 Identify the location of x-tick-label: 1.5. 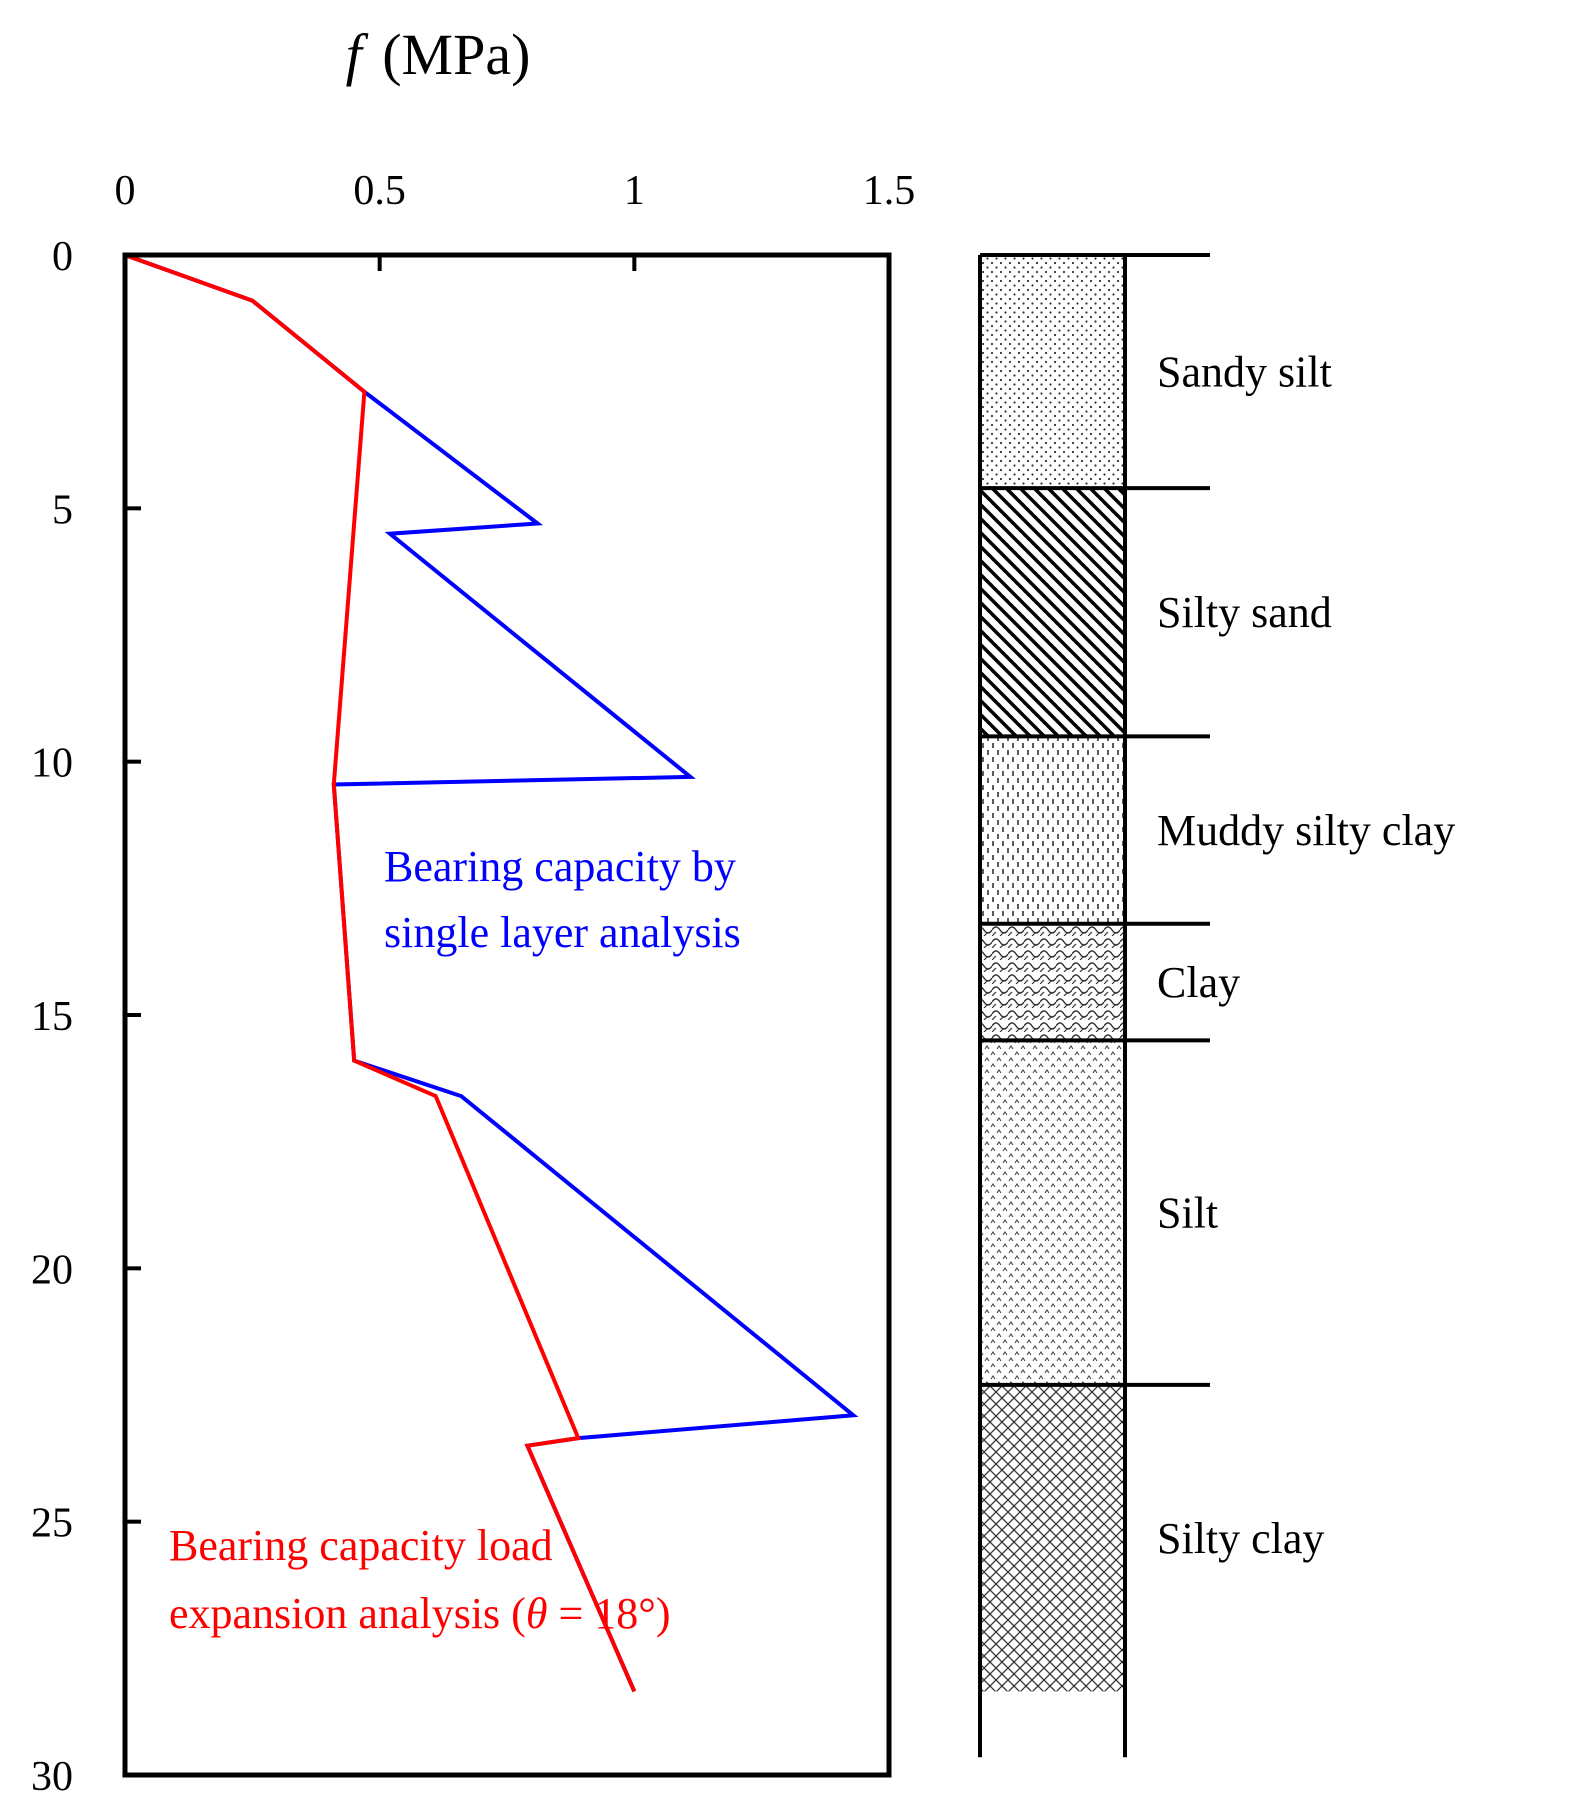
(889, 191).